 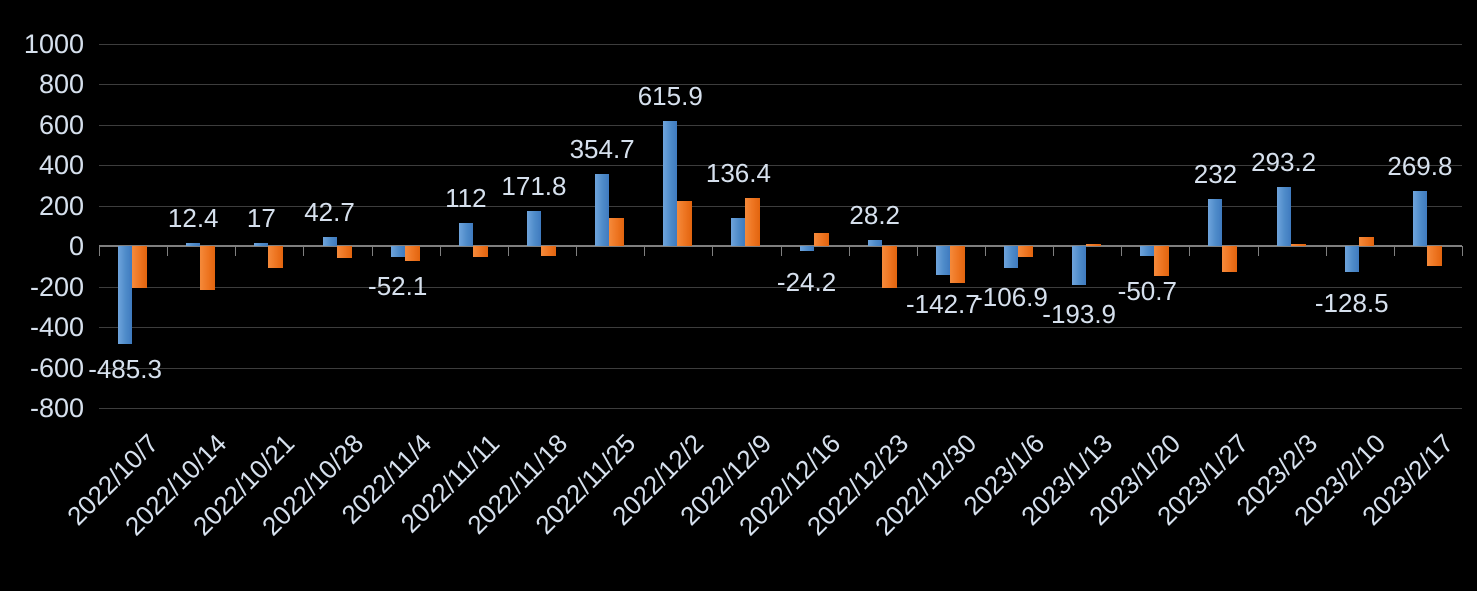 I want to click on bar-data-label: -142.7, so click(x=943, y=303).